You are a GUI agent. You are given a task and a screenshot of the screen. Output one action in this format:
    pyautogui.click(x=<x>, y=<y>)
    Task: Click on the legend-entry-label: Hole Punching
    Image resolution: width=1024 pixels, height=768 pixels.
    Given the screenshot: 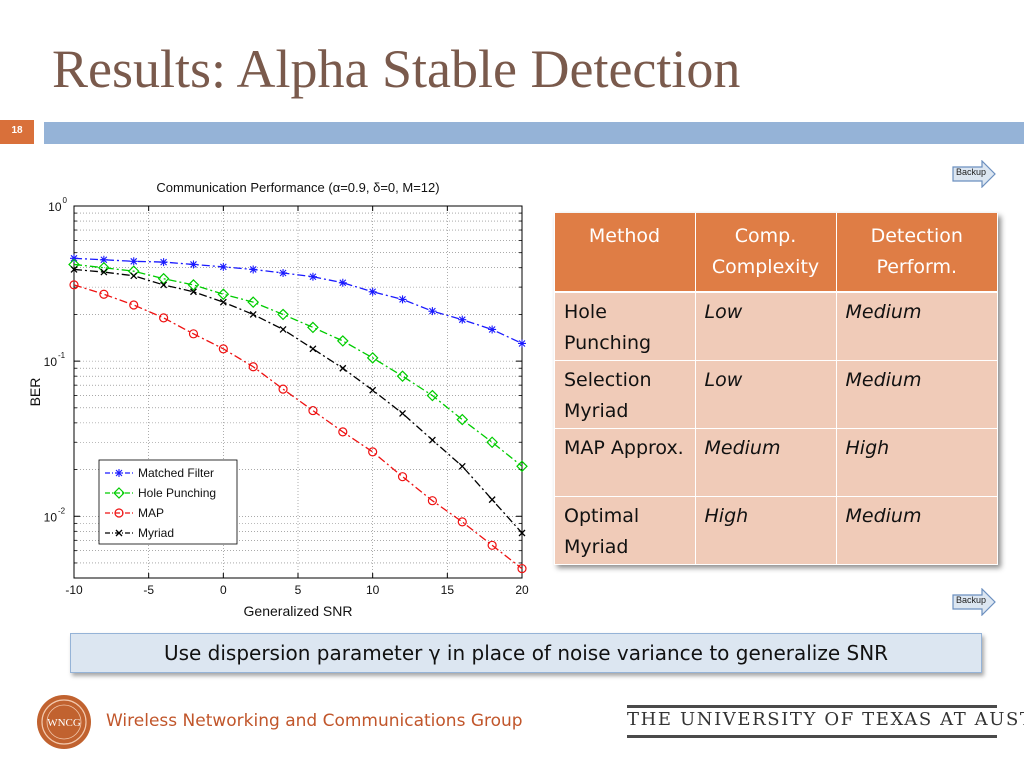 What is the action you would take?
    pyautogui.click(x=177, y=493)
    